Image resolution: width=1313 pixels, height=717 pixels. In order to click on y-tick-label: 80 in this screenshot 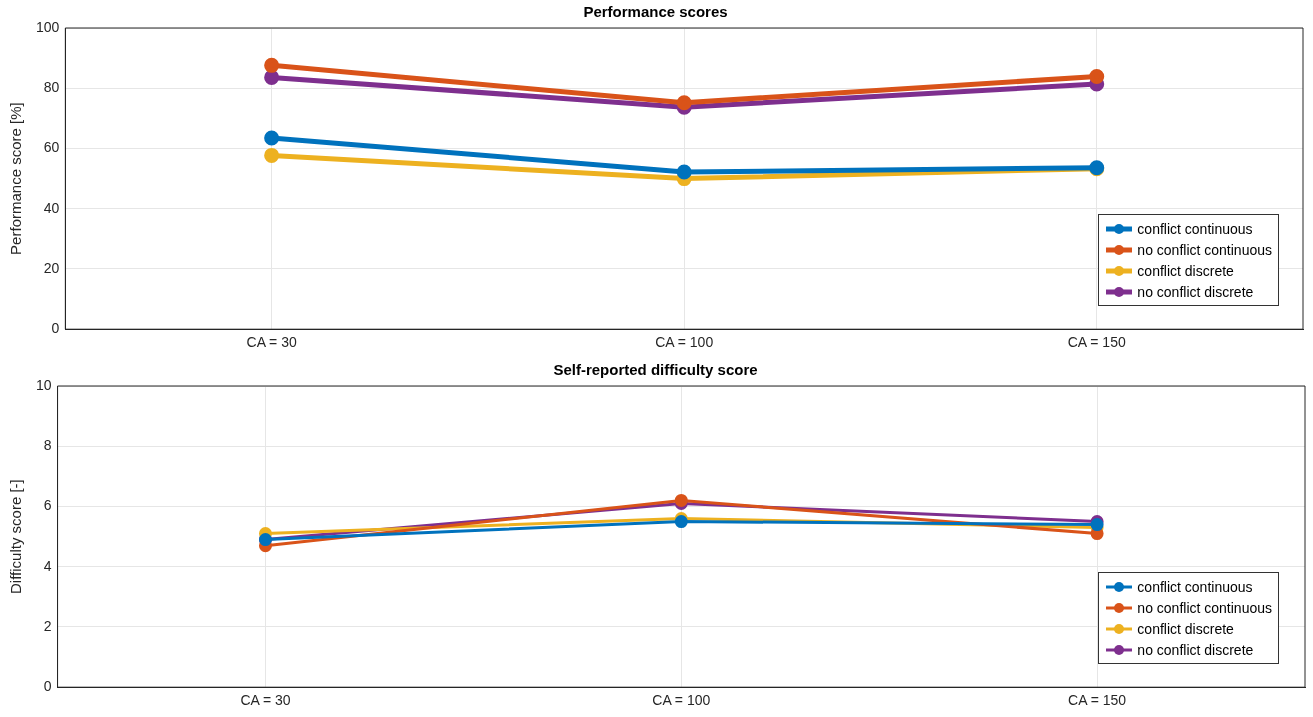, I will do `click(51, 87)`.